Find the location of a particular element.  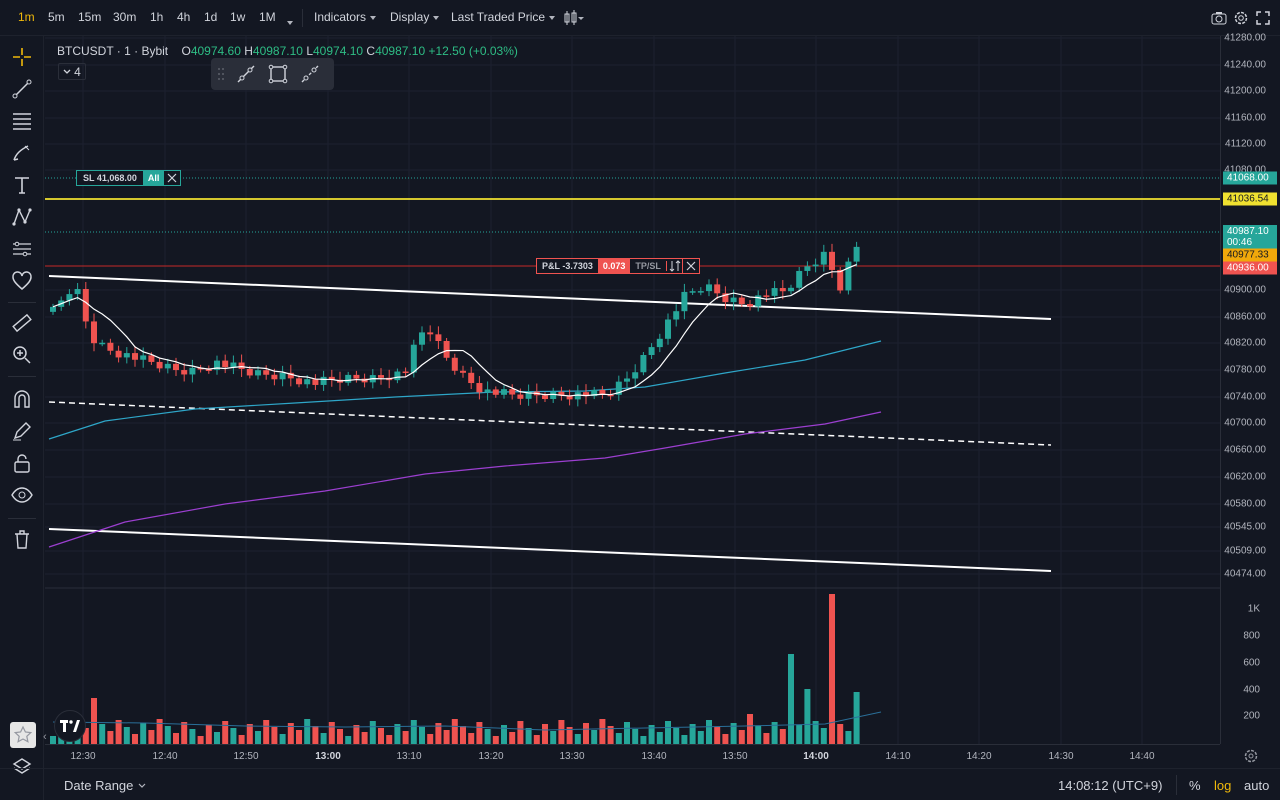

text-tool-icon is located at coordinates (22, 185).